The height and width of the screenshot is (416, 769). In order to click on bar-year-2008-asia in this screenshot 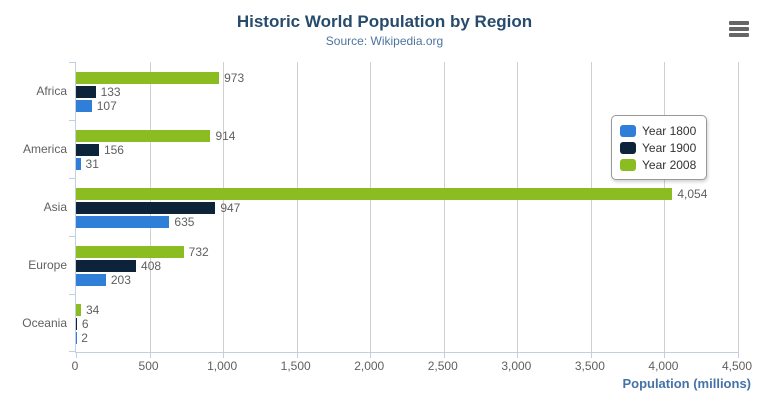, I will do `click(374, 194)`.